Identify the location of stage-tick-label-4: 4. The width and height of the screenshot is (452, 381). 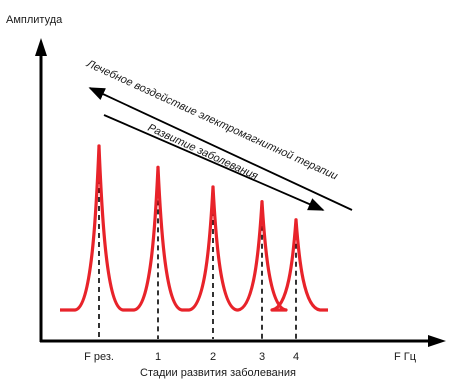
(296, 357).